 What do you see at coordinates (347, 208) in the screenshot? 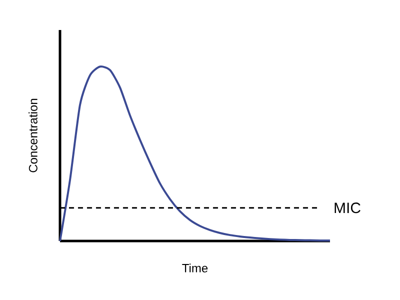
I see `ref-line-label: MIC` at bounding box center [347, 208].